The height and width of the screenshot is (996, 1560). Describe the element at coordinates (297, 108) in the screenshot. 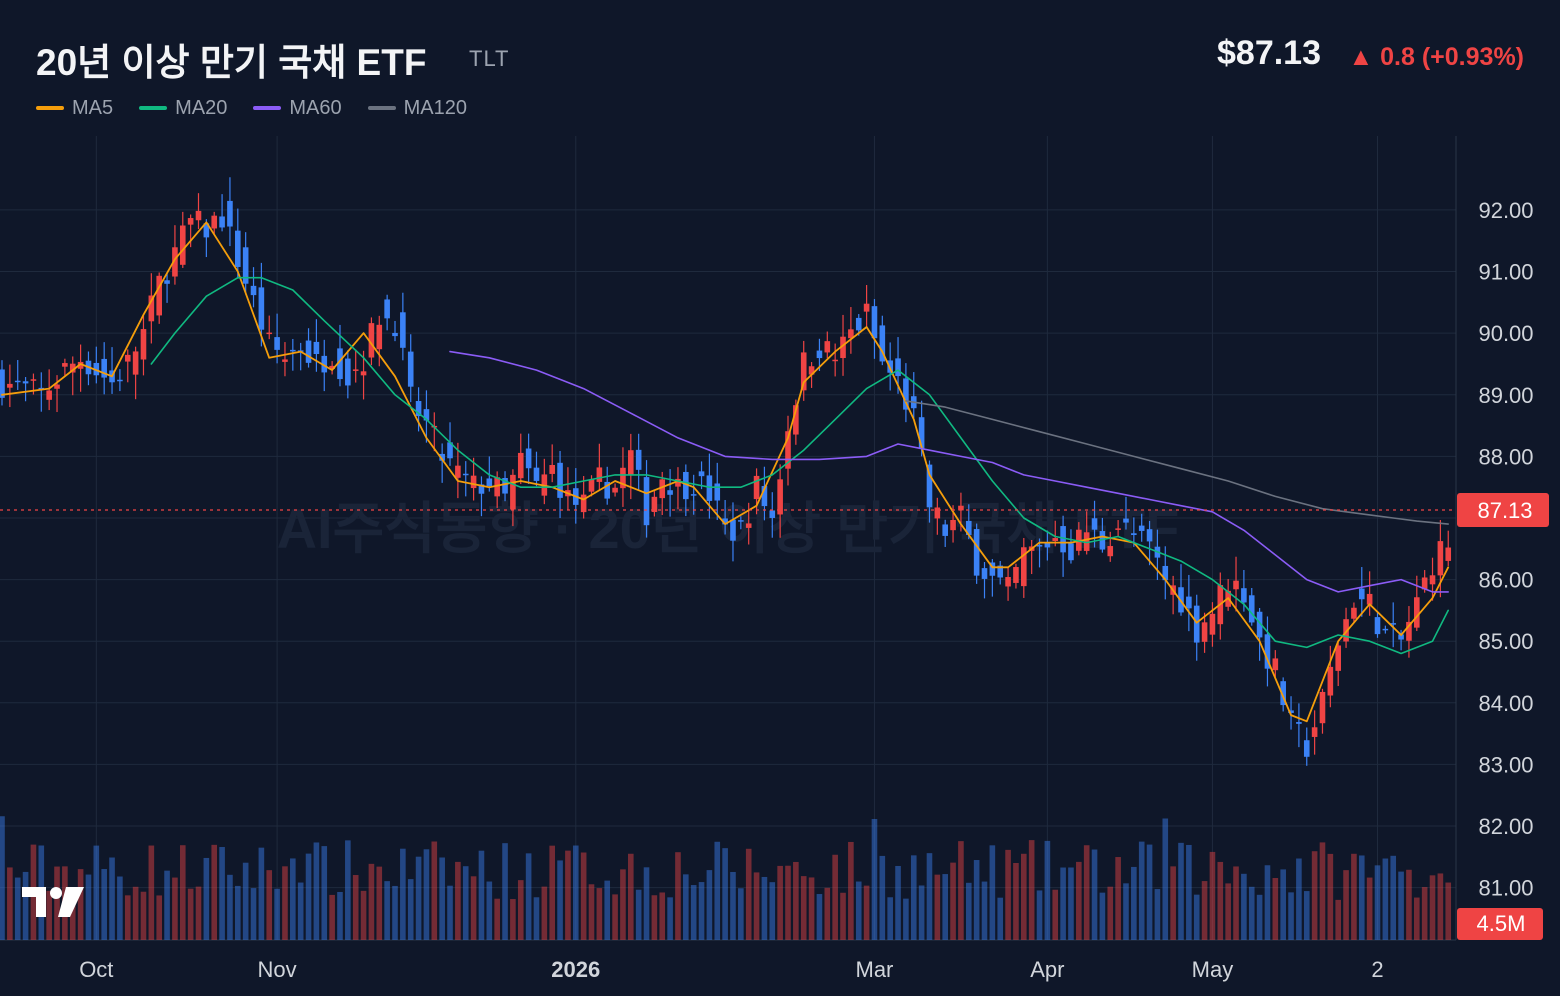

I see `legend-item-ma60: MA60` at that location.